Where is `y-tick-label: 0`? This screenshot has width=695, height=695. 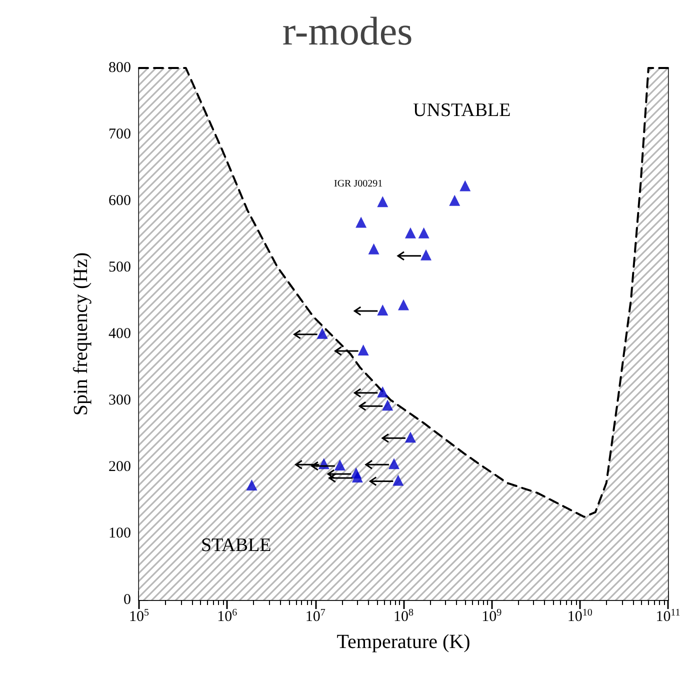
y-tick-label: 0 is located at coordinates (127, 600).